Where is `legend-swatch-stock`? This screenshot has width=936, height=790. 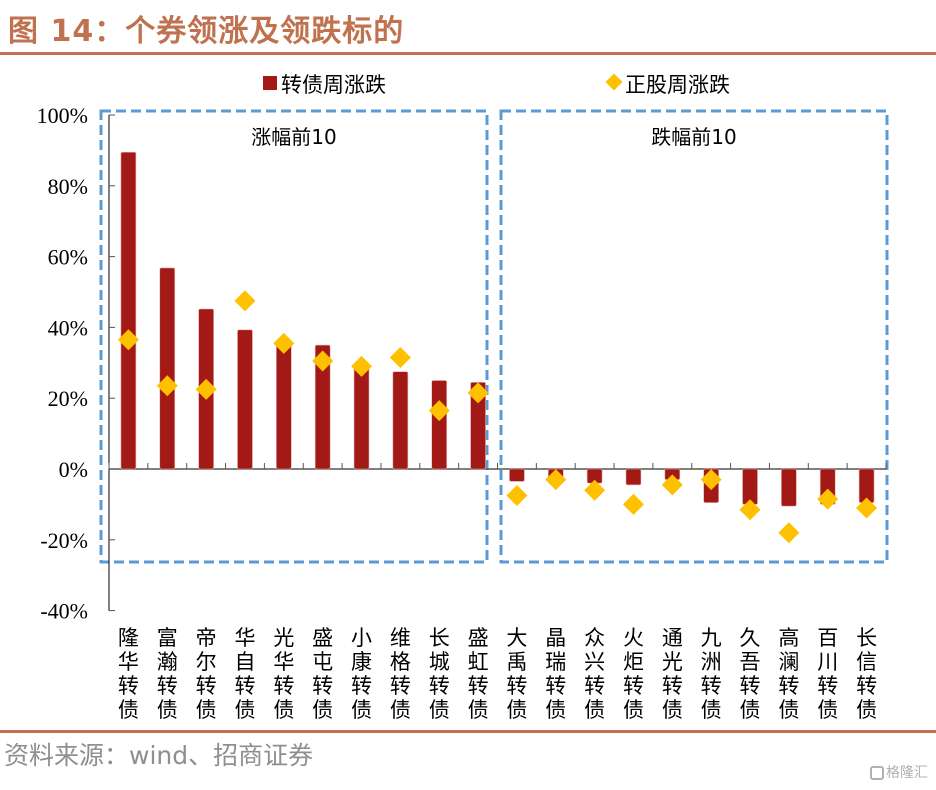
legend-swatch-stock is located at coordinates (614, 82).